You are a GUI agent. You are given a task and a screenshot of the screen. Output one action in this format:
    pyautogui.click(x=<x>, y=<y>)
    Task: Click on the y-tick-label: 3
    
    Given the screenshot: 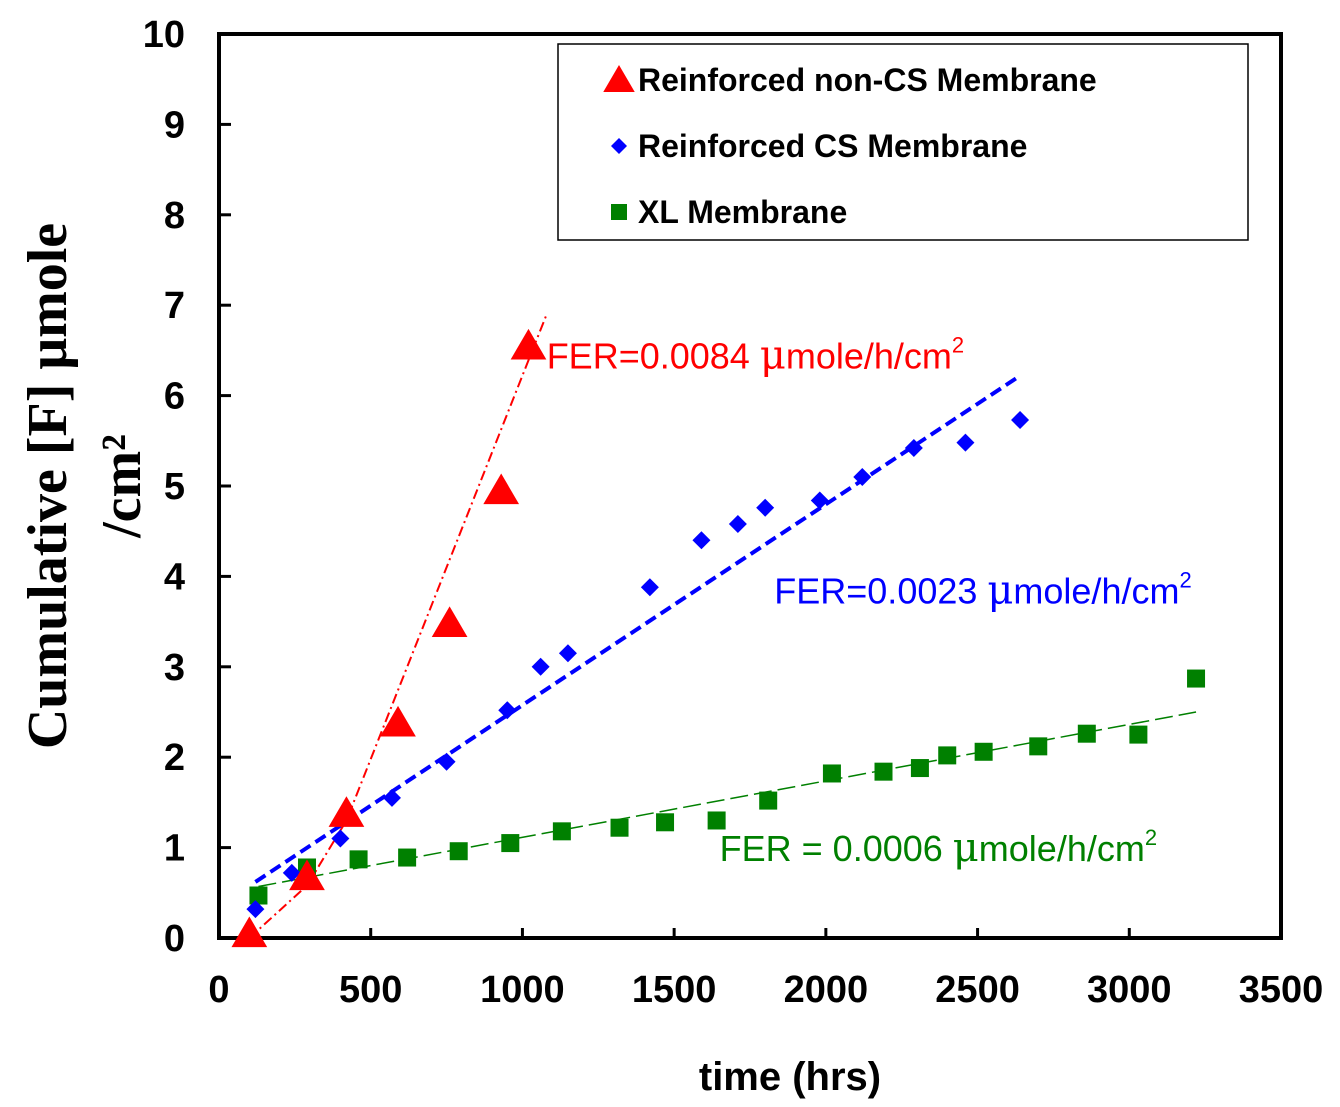 What is the action you would take?
    pyautogui.click(x=174, y=668)
    